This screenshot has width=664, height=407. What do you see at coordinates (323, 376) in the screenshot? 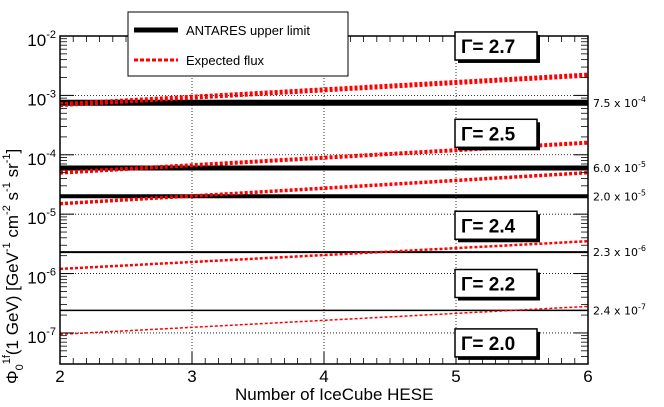
I see `x-tick-label: 4` at bounding box center [323, 376].